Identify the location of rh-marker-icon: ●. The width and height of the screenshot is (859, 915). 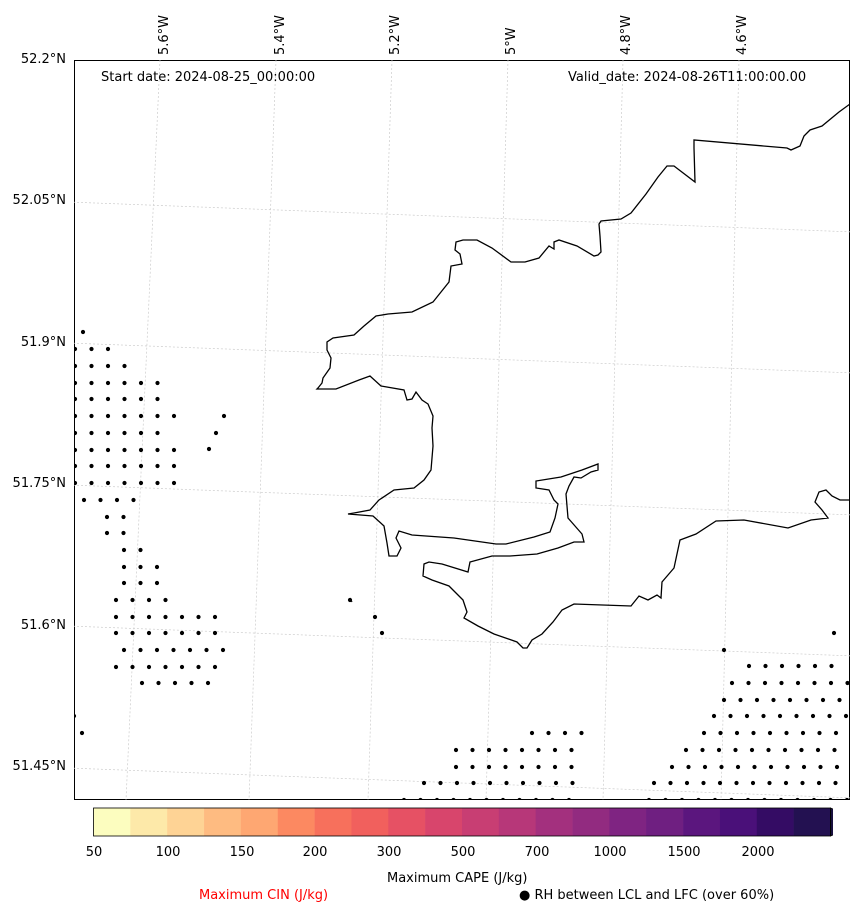
(525, 895).